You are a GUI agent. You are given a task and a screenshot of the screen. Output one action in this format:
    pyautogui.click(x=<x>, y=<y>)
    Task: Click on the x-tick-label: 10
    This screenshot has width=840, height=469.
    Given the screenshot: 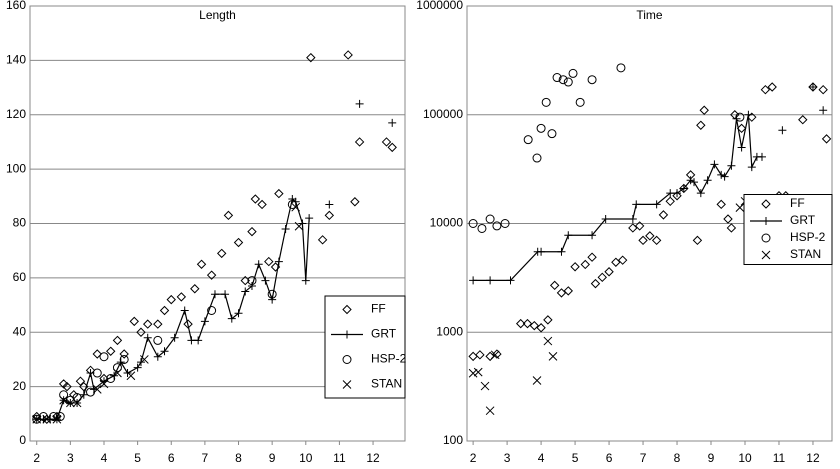 What is the action you would take?
    pyautogui.click(x=745, y=458)
    